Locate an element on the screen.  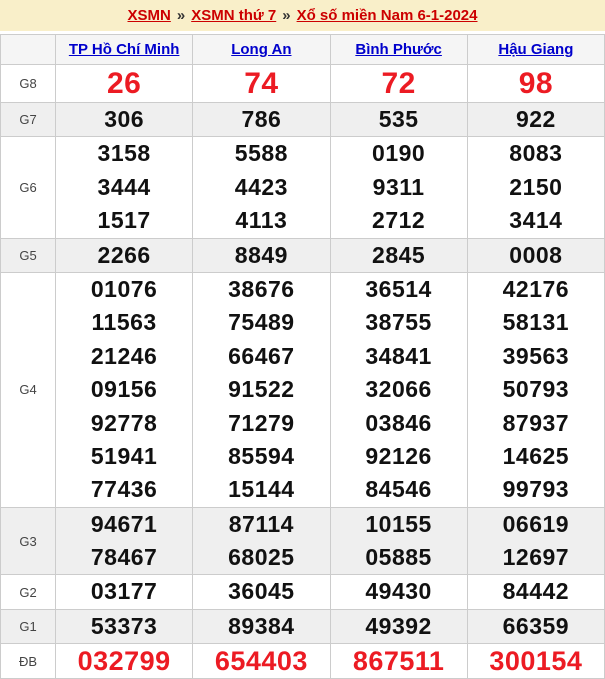
prize-column-header is located at coordinates (28, 49).